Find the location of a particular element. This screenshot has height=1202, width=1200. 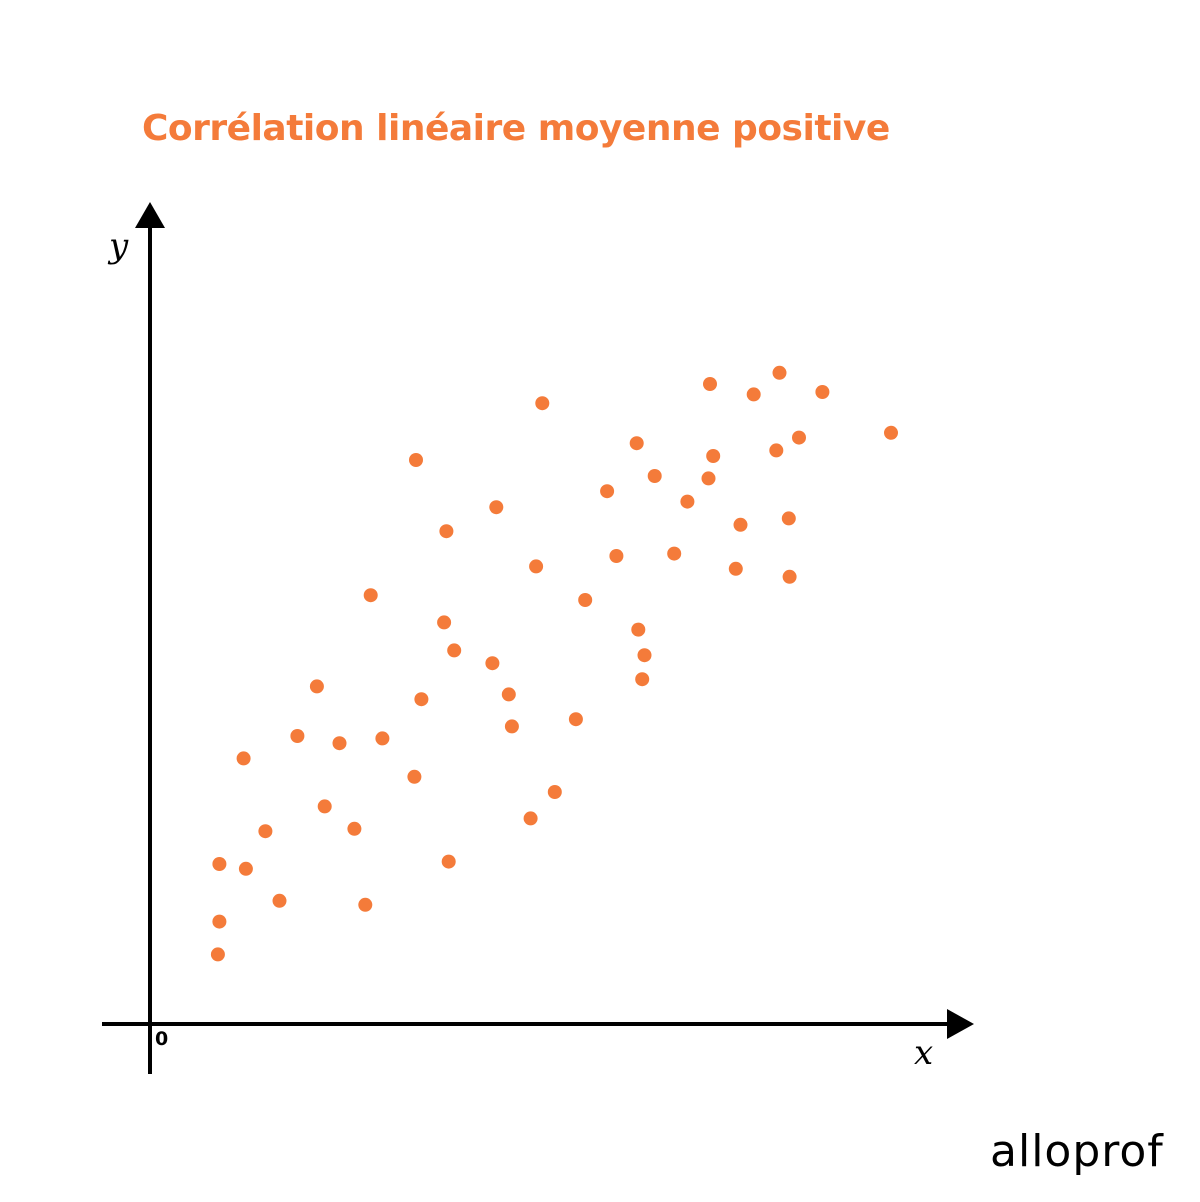

y-axis-arrow is located at coordinates (150, 215).